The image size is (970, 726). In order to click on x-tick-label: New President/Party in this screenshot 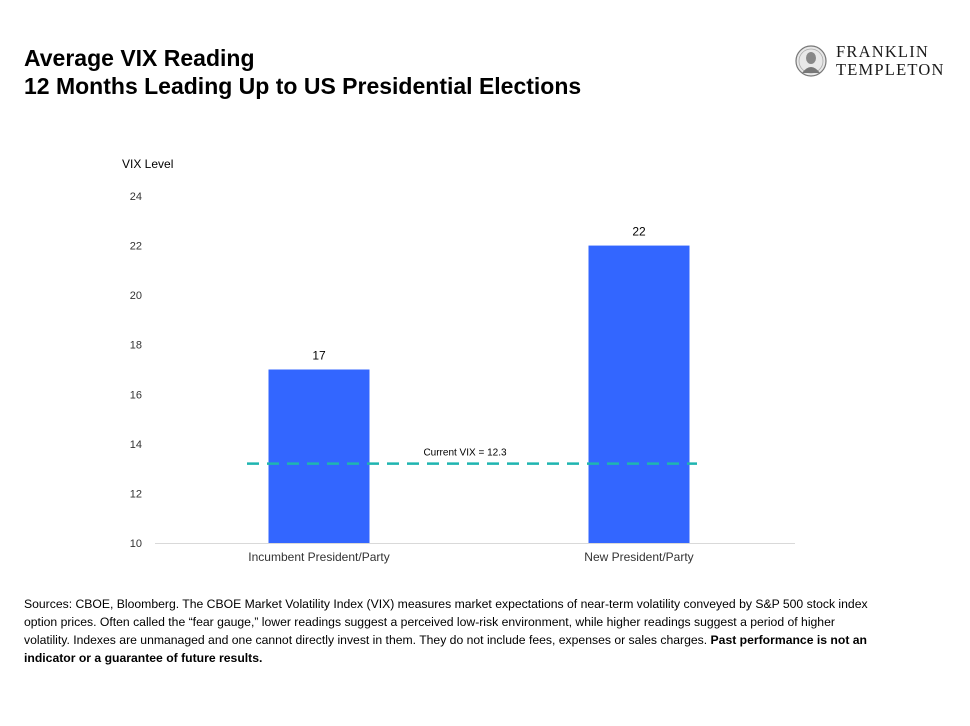, I will do `click(638, 557)`.